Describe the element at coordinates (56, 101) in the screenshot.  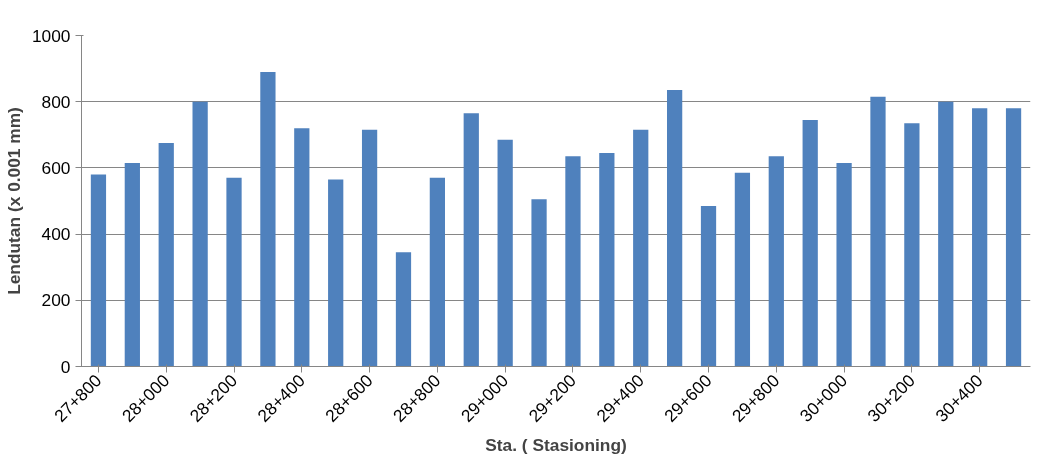
I see `y-tick-label: 800` at that location.